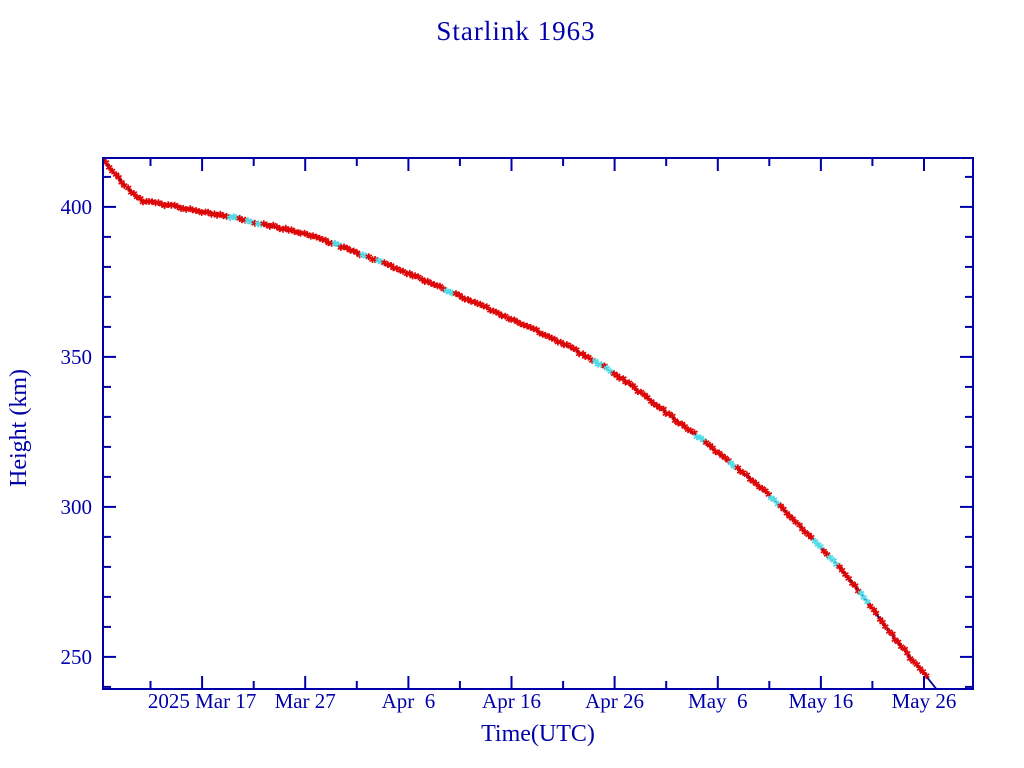  Describe the element at coordinates (614, 701) in the screenshot. I see `x-tick-label: Apr 26` at that location.